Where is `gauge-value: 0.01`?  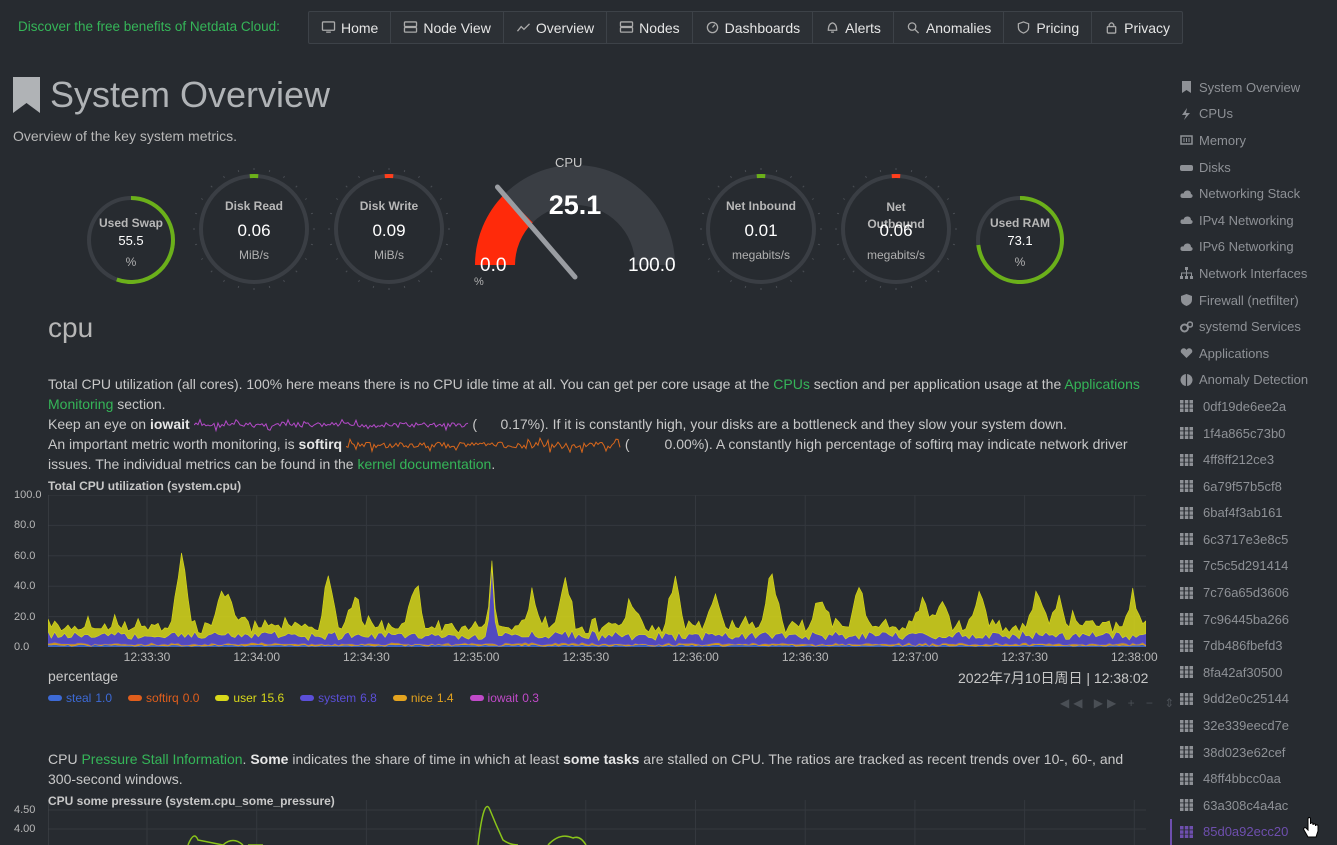
gauge-value: 0.01 is located at coordinates (761, 230).